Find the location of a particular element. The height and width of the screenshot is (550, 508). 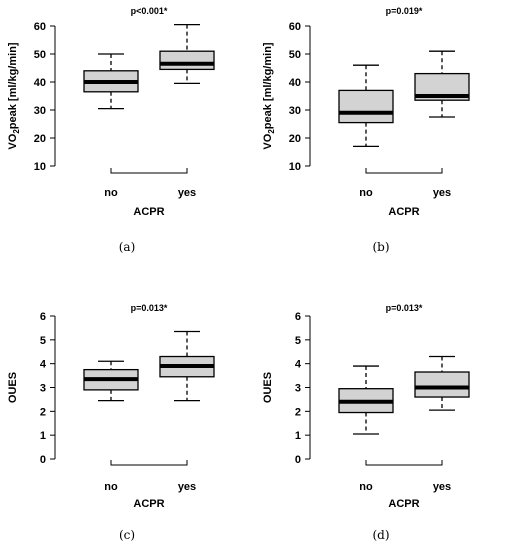

caption-c: (c) is located at coordinates (127, 535).